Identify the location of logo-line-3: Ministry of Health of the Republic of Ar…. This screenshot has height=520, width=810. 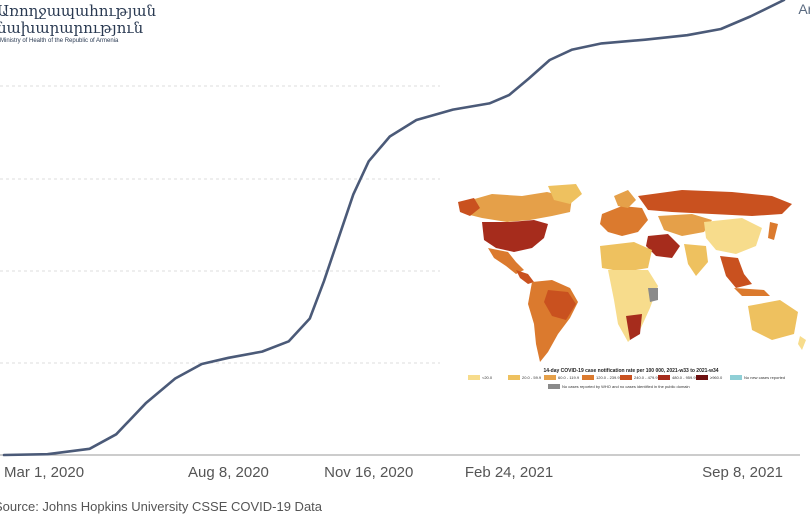
(59, 41).